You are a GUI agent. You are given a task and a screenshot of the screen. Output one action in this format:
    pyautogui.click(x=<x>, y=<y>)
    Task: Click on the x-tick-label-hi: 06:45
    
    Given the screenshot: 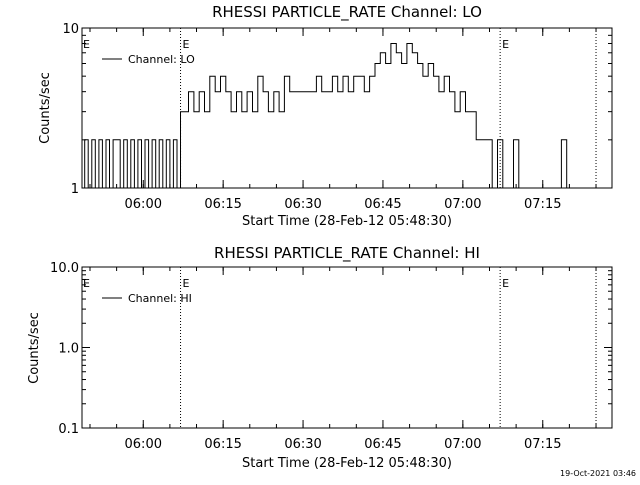 What is the action you would take?
    pyautogui.click(x=382, y=444)
    